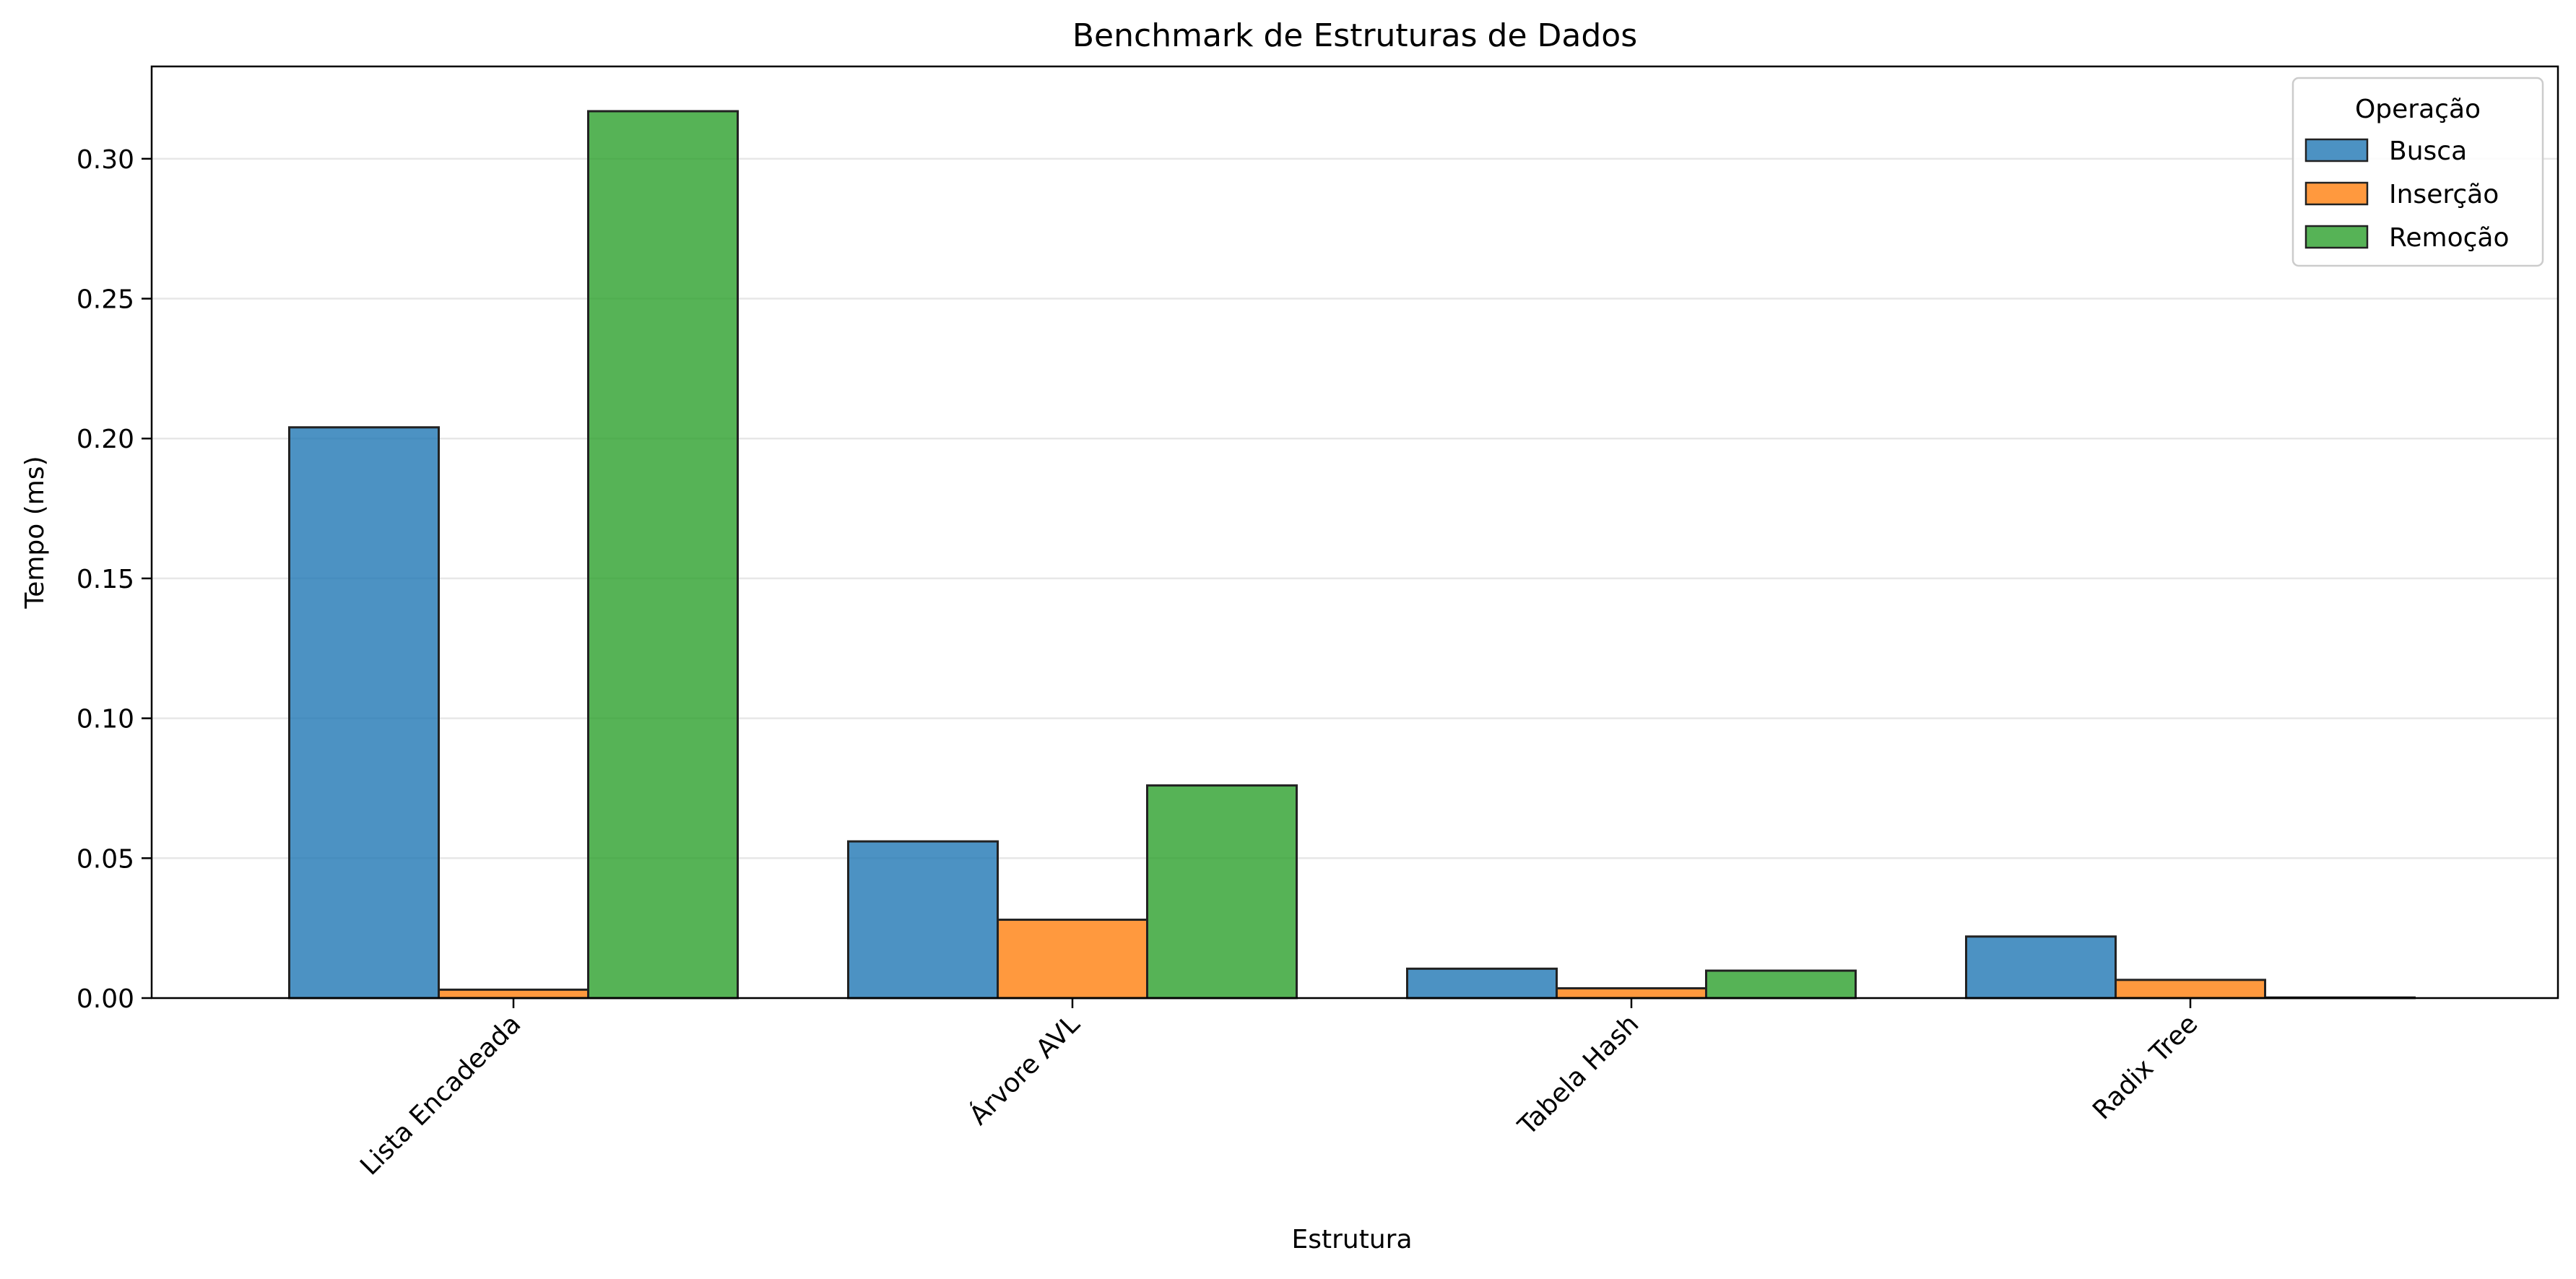 The image size is (2576, 1279). Describe the element at coordinates (2428, 151) in the screenshot. I see `legend-label-busca: Busca` at that location.